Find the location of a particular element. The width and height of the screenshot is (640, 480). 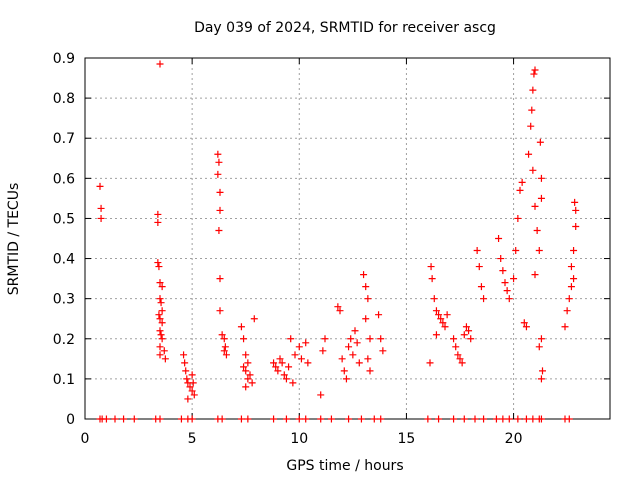

x-tick-label: 15 is located at coordinates (407, 439).